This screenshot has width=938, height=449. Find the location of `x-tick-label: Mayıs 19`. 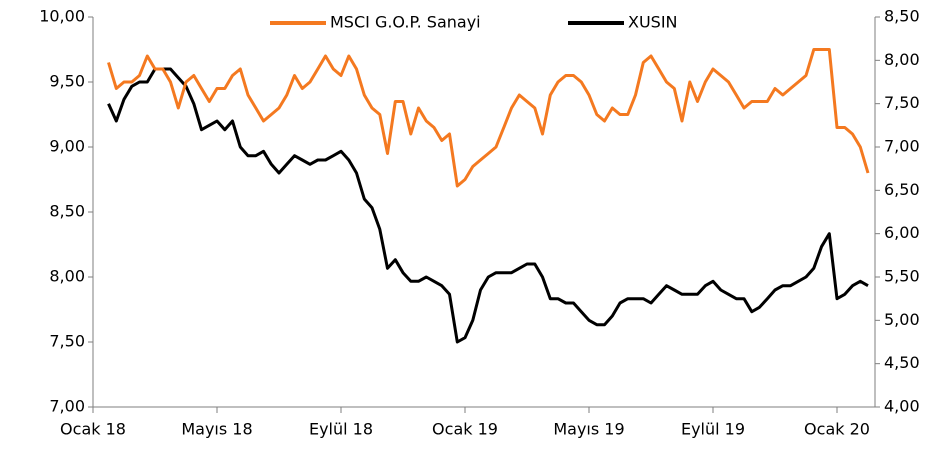

x-tick-label: Mayıs 19 is located at coordinates (588, 429).